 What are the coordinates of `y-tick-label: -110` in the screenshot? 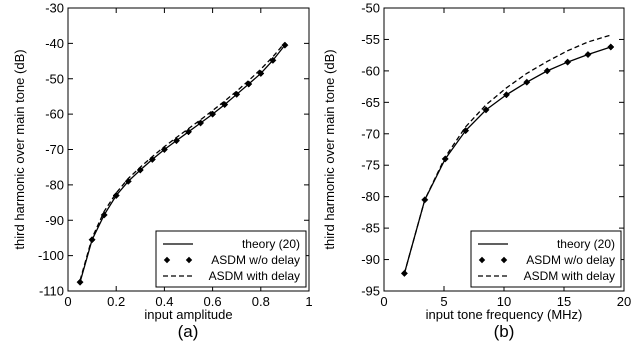 It's located at (51, 291).